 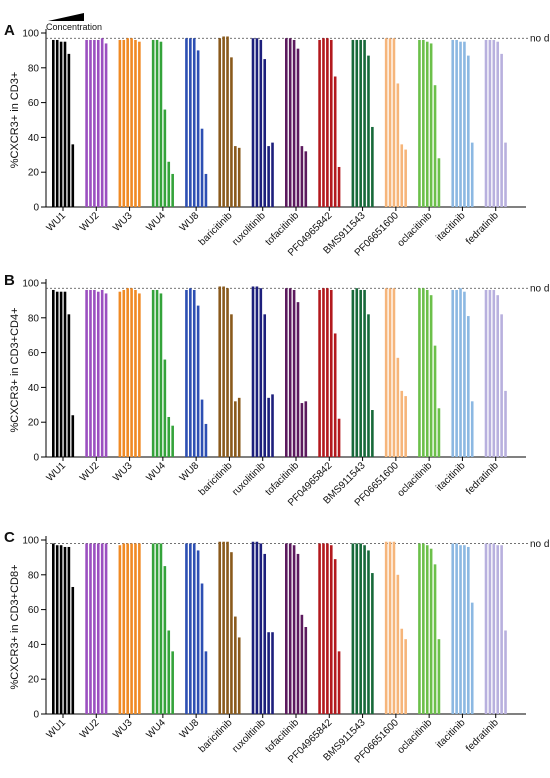 What do you see at coordinates (15, 626) in the screenshot?
I see `y-axis-label: %CXCR3+ in CD3+CD8+` at bounding box center [15, 626].